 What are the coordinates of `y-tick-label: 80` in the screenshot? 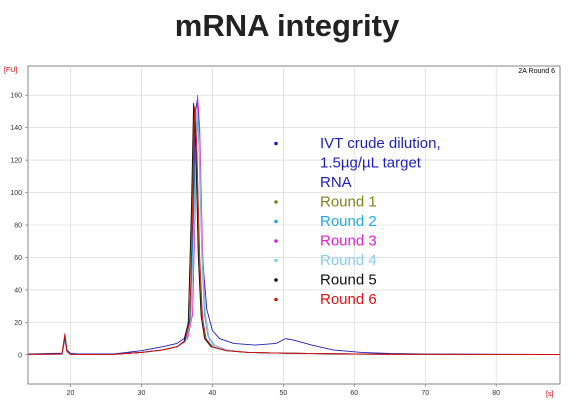 It's located at (18, 226).